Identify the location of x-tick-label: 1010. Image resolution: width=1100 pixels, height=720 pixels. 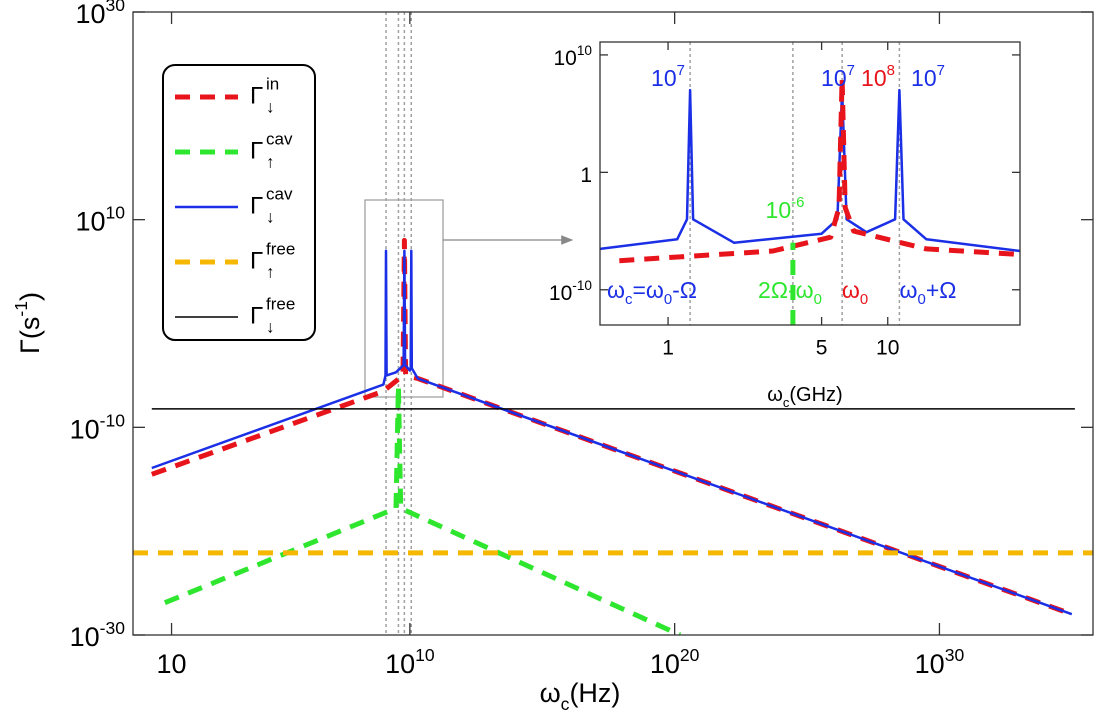
(410, 662).